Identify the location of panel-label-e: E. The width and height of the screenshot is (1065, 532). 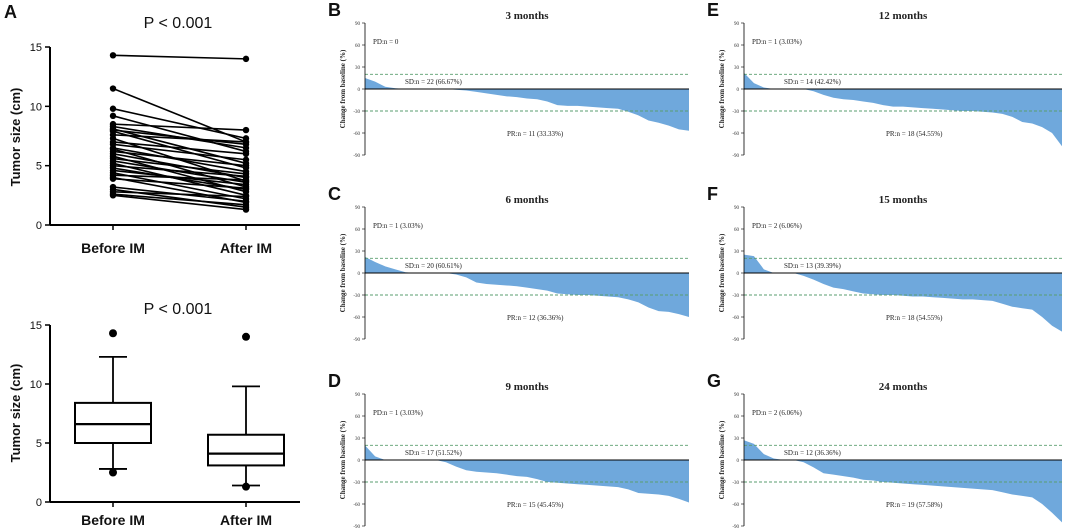
(713, 10).